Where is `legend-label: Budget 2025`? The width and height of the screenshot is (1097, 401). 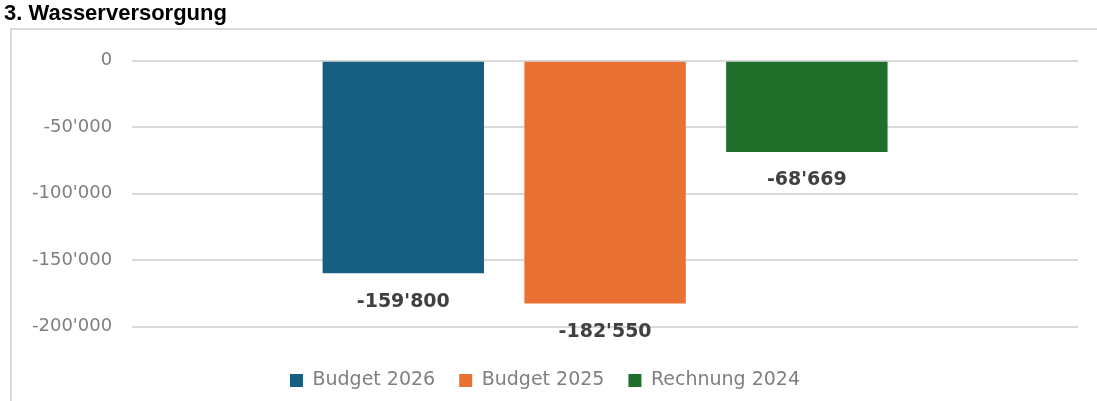
legend-label: Budget 2025 is located at coordinates (543, 378).